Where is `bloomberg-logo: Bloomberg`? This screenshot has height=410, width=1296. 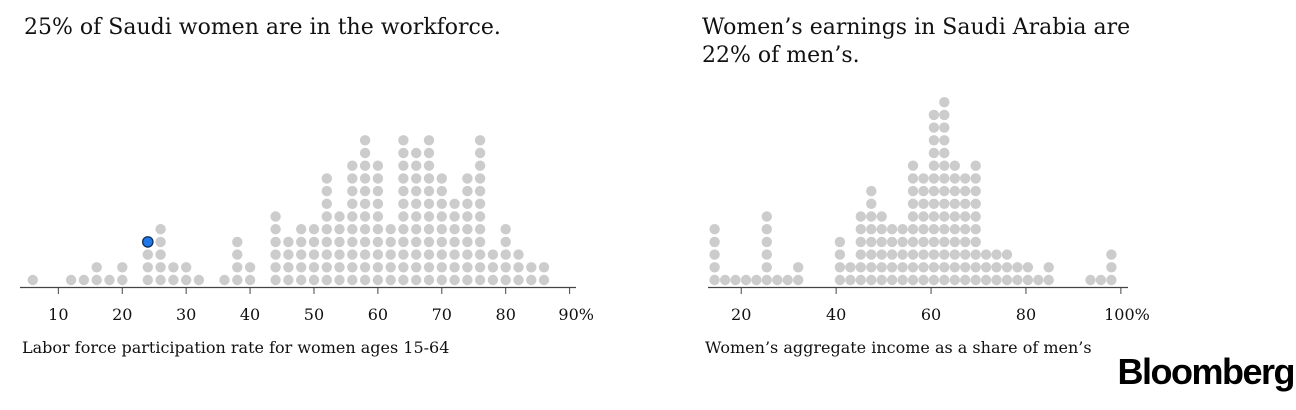 bloomberg-logo: Bloomberg is located at coordinates (1206, 371).